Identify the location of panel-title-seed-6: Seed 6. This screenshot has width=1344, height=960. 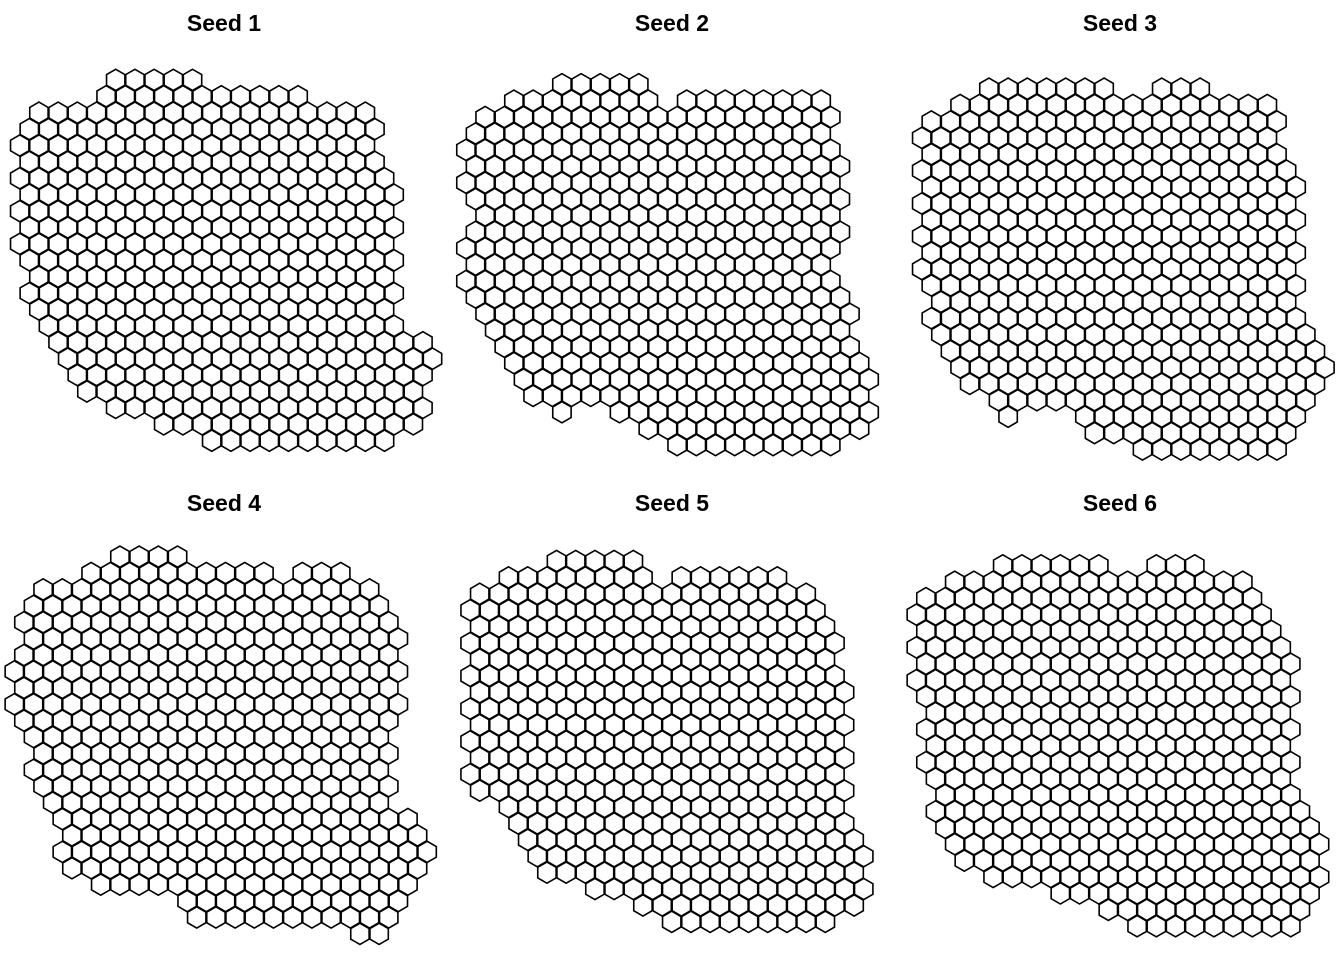
(1120, 503).